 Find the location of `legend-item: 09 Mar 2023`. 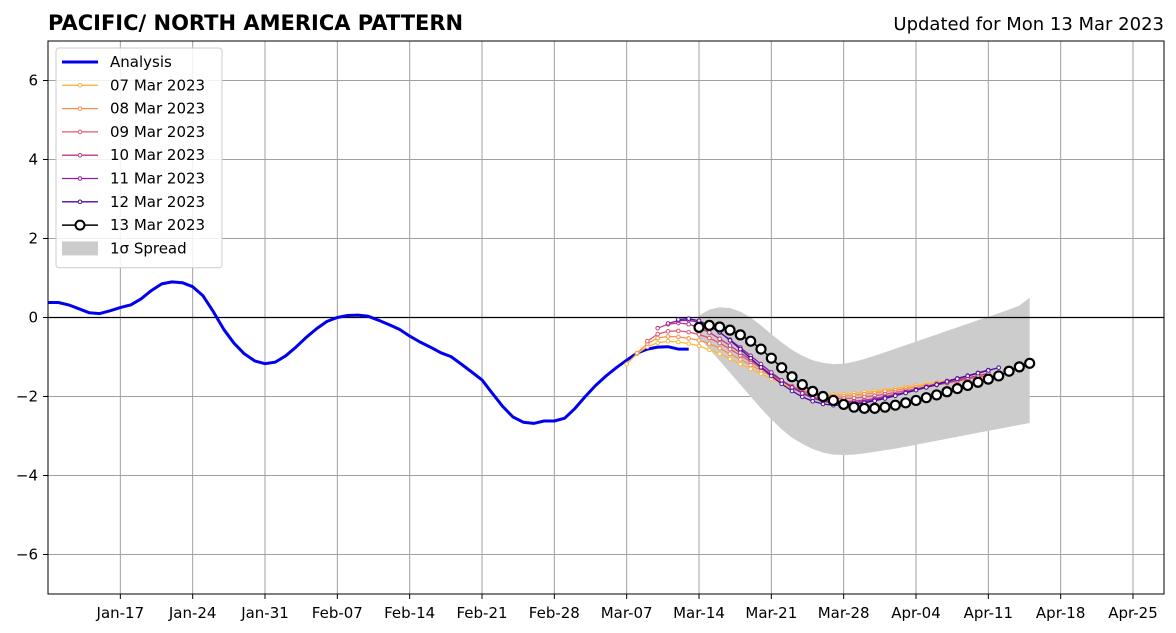

legend-item: 09 Mar 2023 is located at coordinates (133, 132).